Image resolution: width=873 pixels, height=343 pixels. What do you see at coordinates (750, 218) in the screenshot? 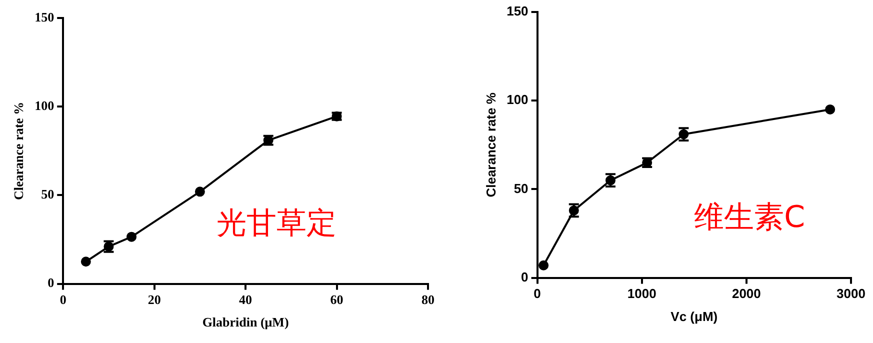
I see `annotation: 维生素C` at bounding box center [750, 218].